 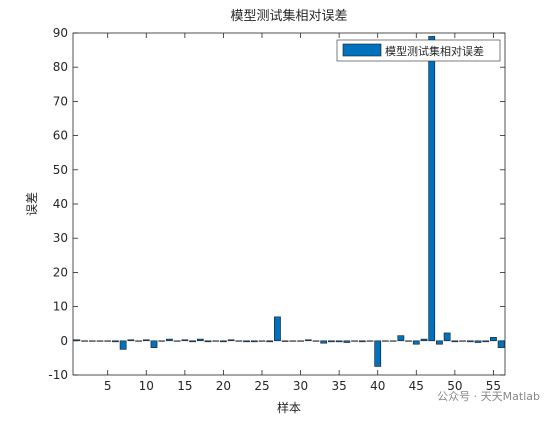 I want to click on y-tick-label: 40, so click(x=60, y=204).